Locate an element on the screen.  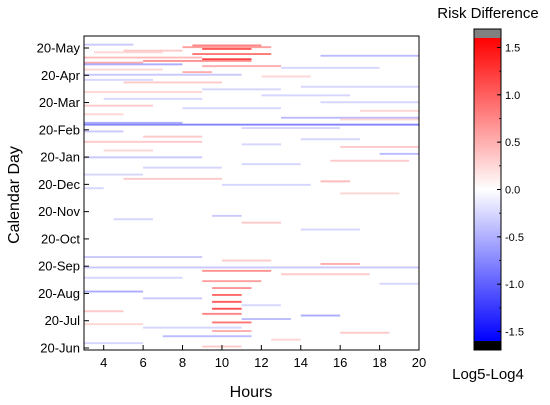
x-axis-label: Hours is located at coordinates (251, 392).